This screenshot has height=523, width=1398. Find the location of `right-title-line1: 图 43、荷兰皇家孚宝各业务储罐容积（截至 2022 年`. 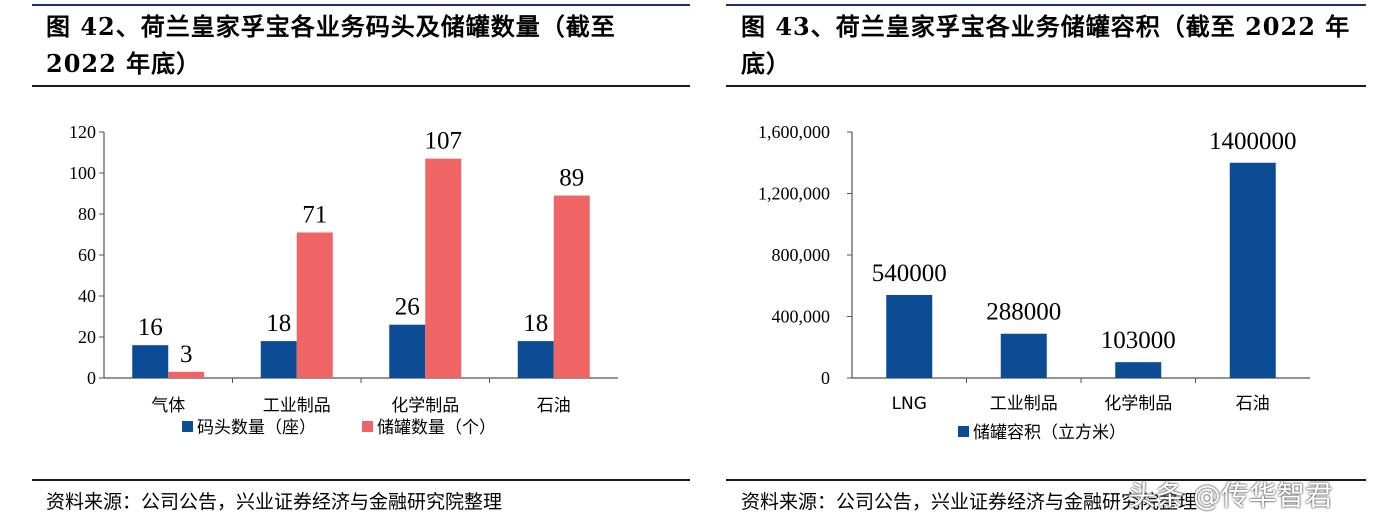

right-title-line1: 图 43、荷兰皇家孚宝各业务储罐容积（截至 2022 年 is located at coordinates (1046, 26).